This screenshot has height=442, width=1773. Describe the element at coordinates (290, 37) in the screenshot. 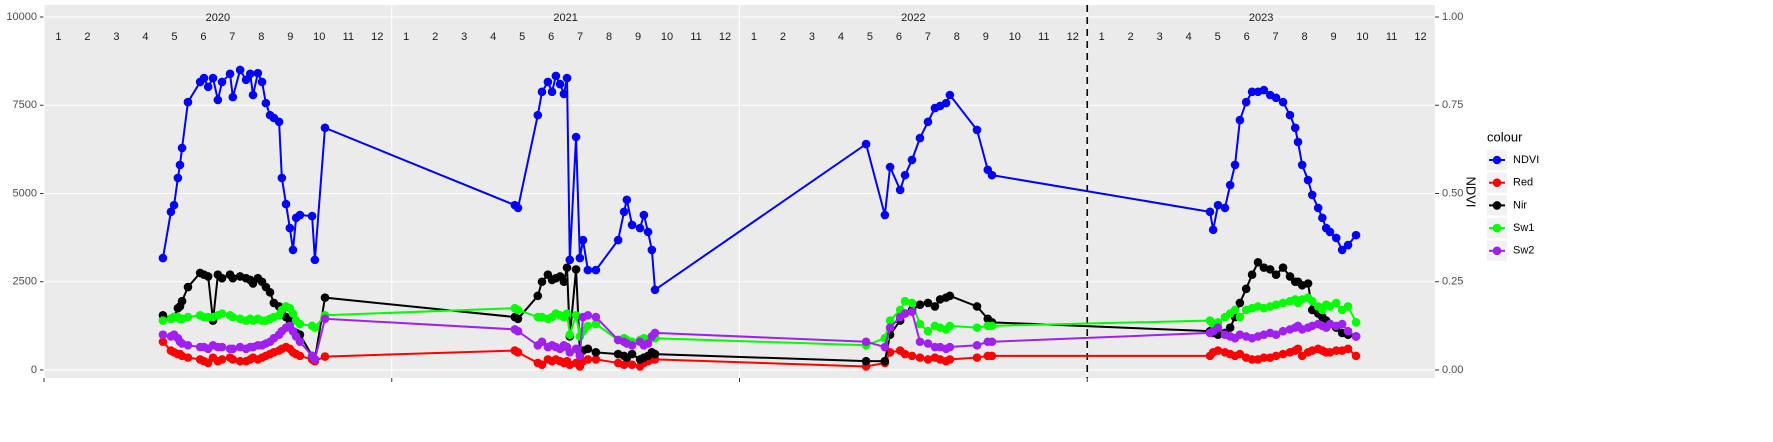

I see `month-label: 9` at that location.